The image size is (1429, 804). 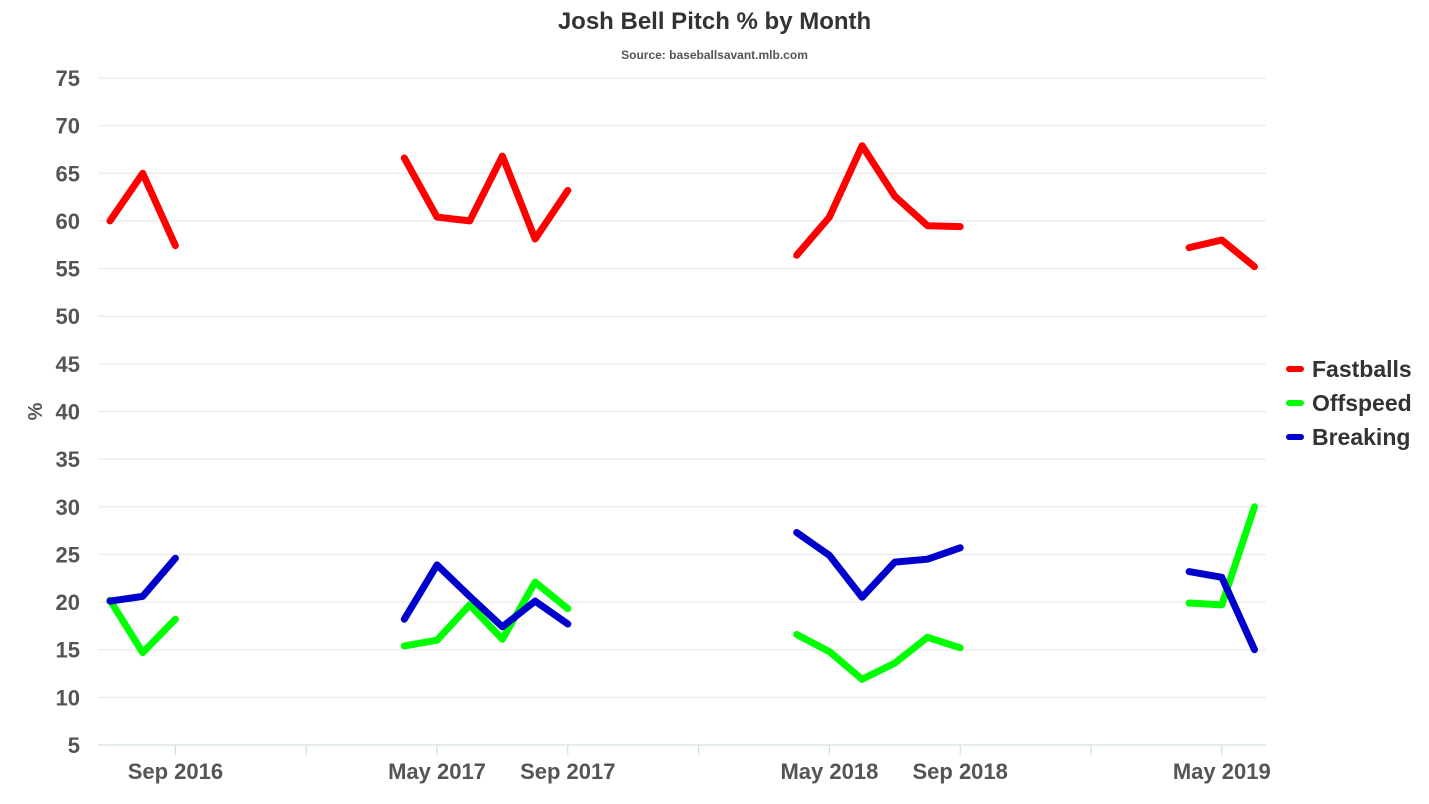 What do you see at coordinates (36, 411) in the screenshot?
I see `y-axis-title: %` at bounding box center [36, 411].